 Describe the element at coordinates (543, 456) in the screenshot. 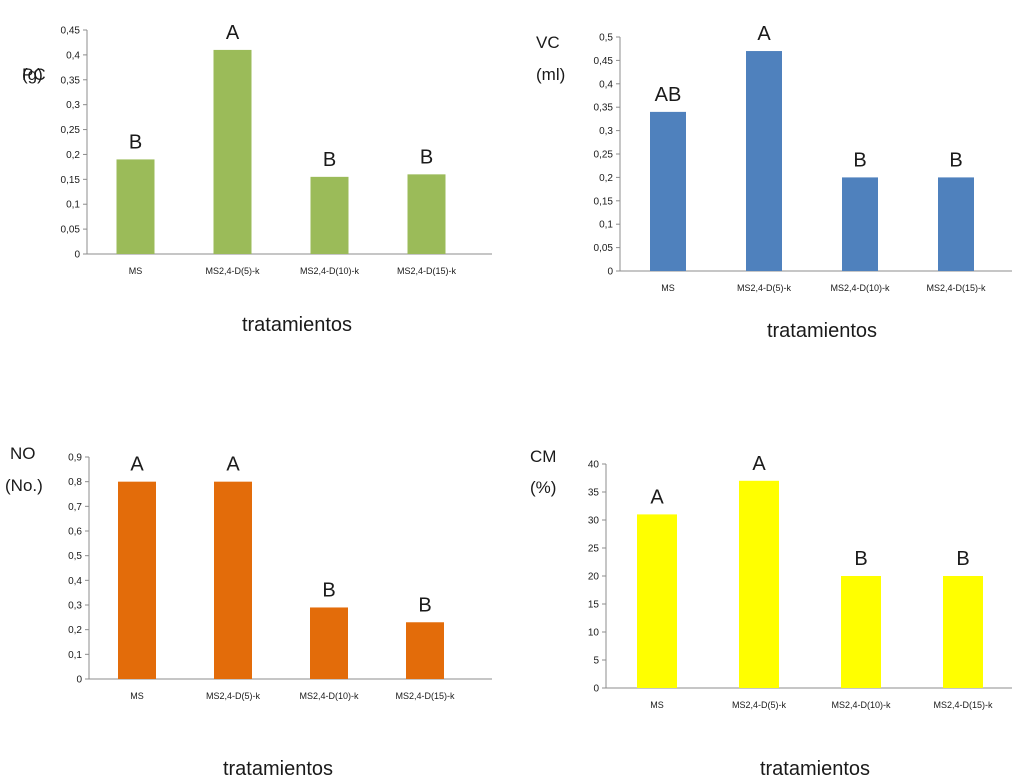

I see `y-axis-label: CM` at that location.